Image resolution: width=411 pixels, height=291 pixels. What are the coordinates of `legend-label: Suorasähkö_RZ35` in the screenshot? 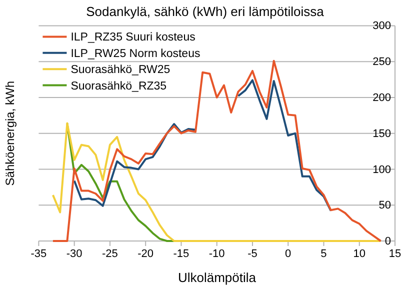 It's located at (118, 86).